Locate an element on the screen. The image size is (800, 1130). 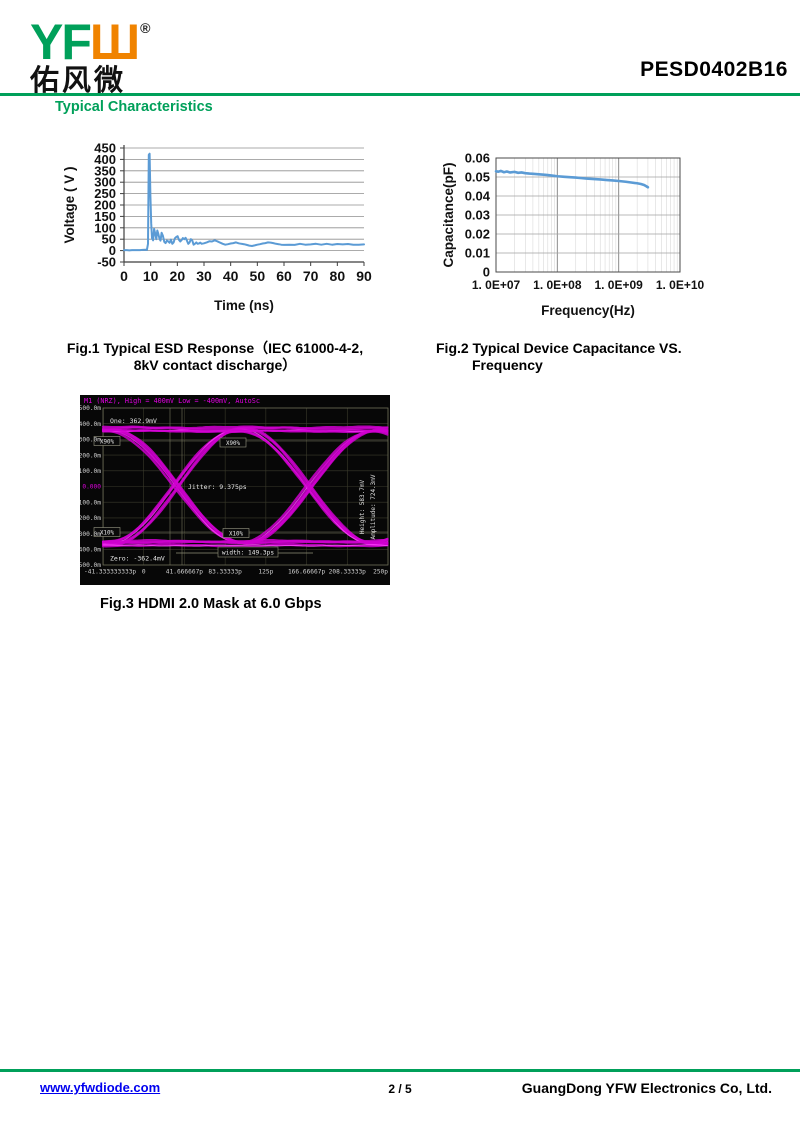
svg-text: -300.0m is located at coordinates (90, 534).